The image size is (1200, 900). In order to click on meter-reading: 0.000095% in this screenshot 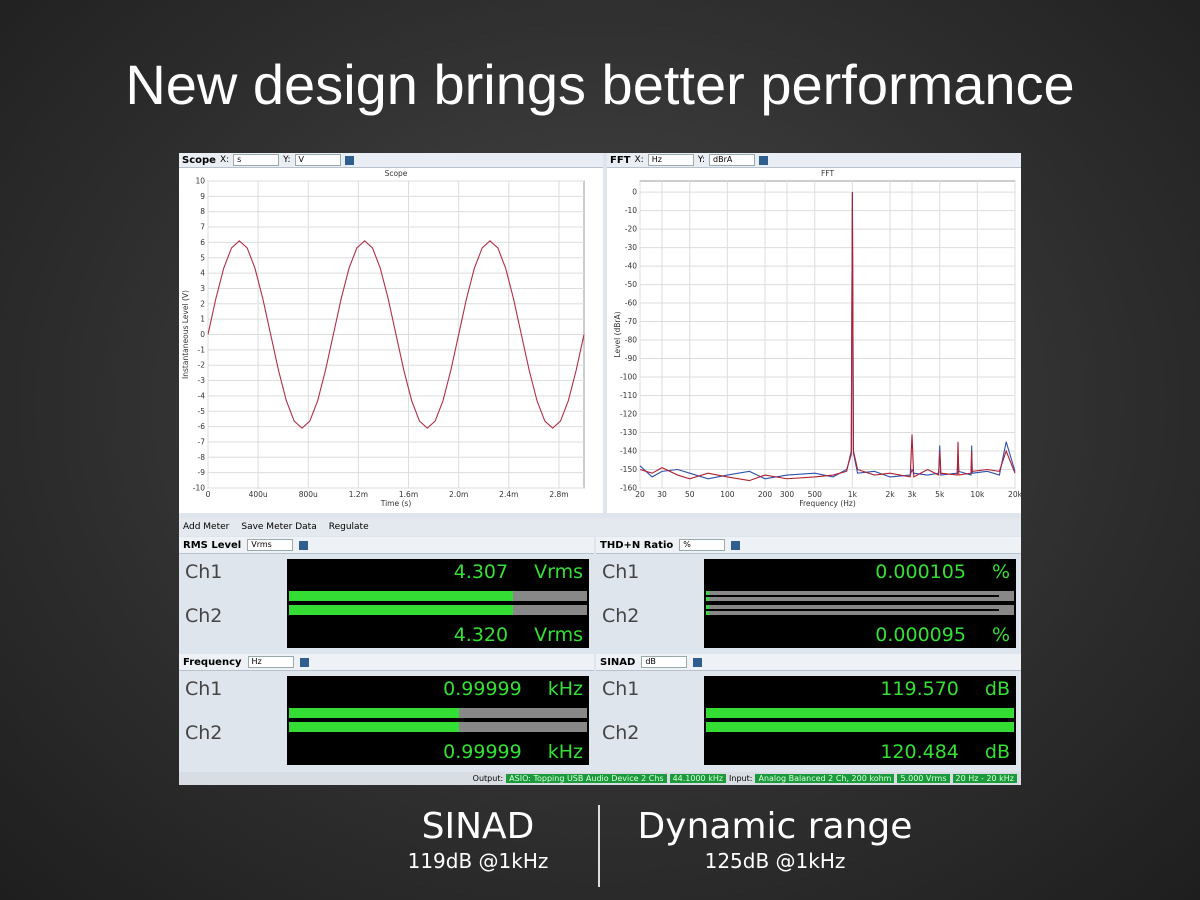, I will do `click(942, 635)`.